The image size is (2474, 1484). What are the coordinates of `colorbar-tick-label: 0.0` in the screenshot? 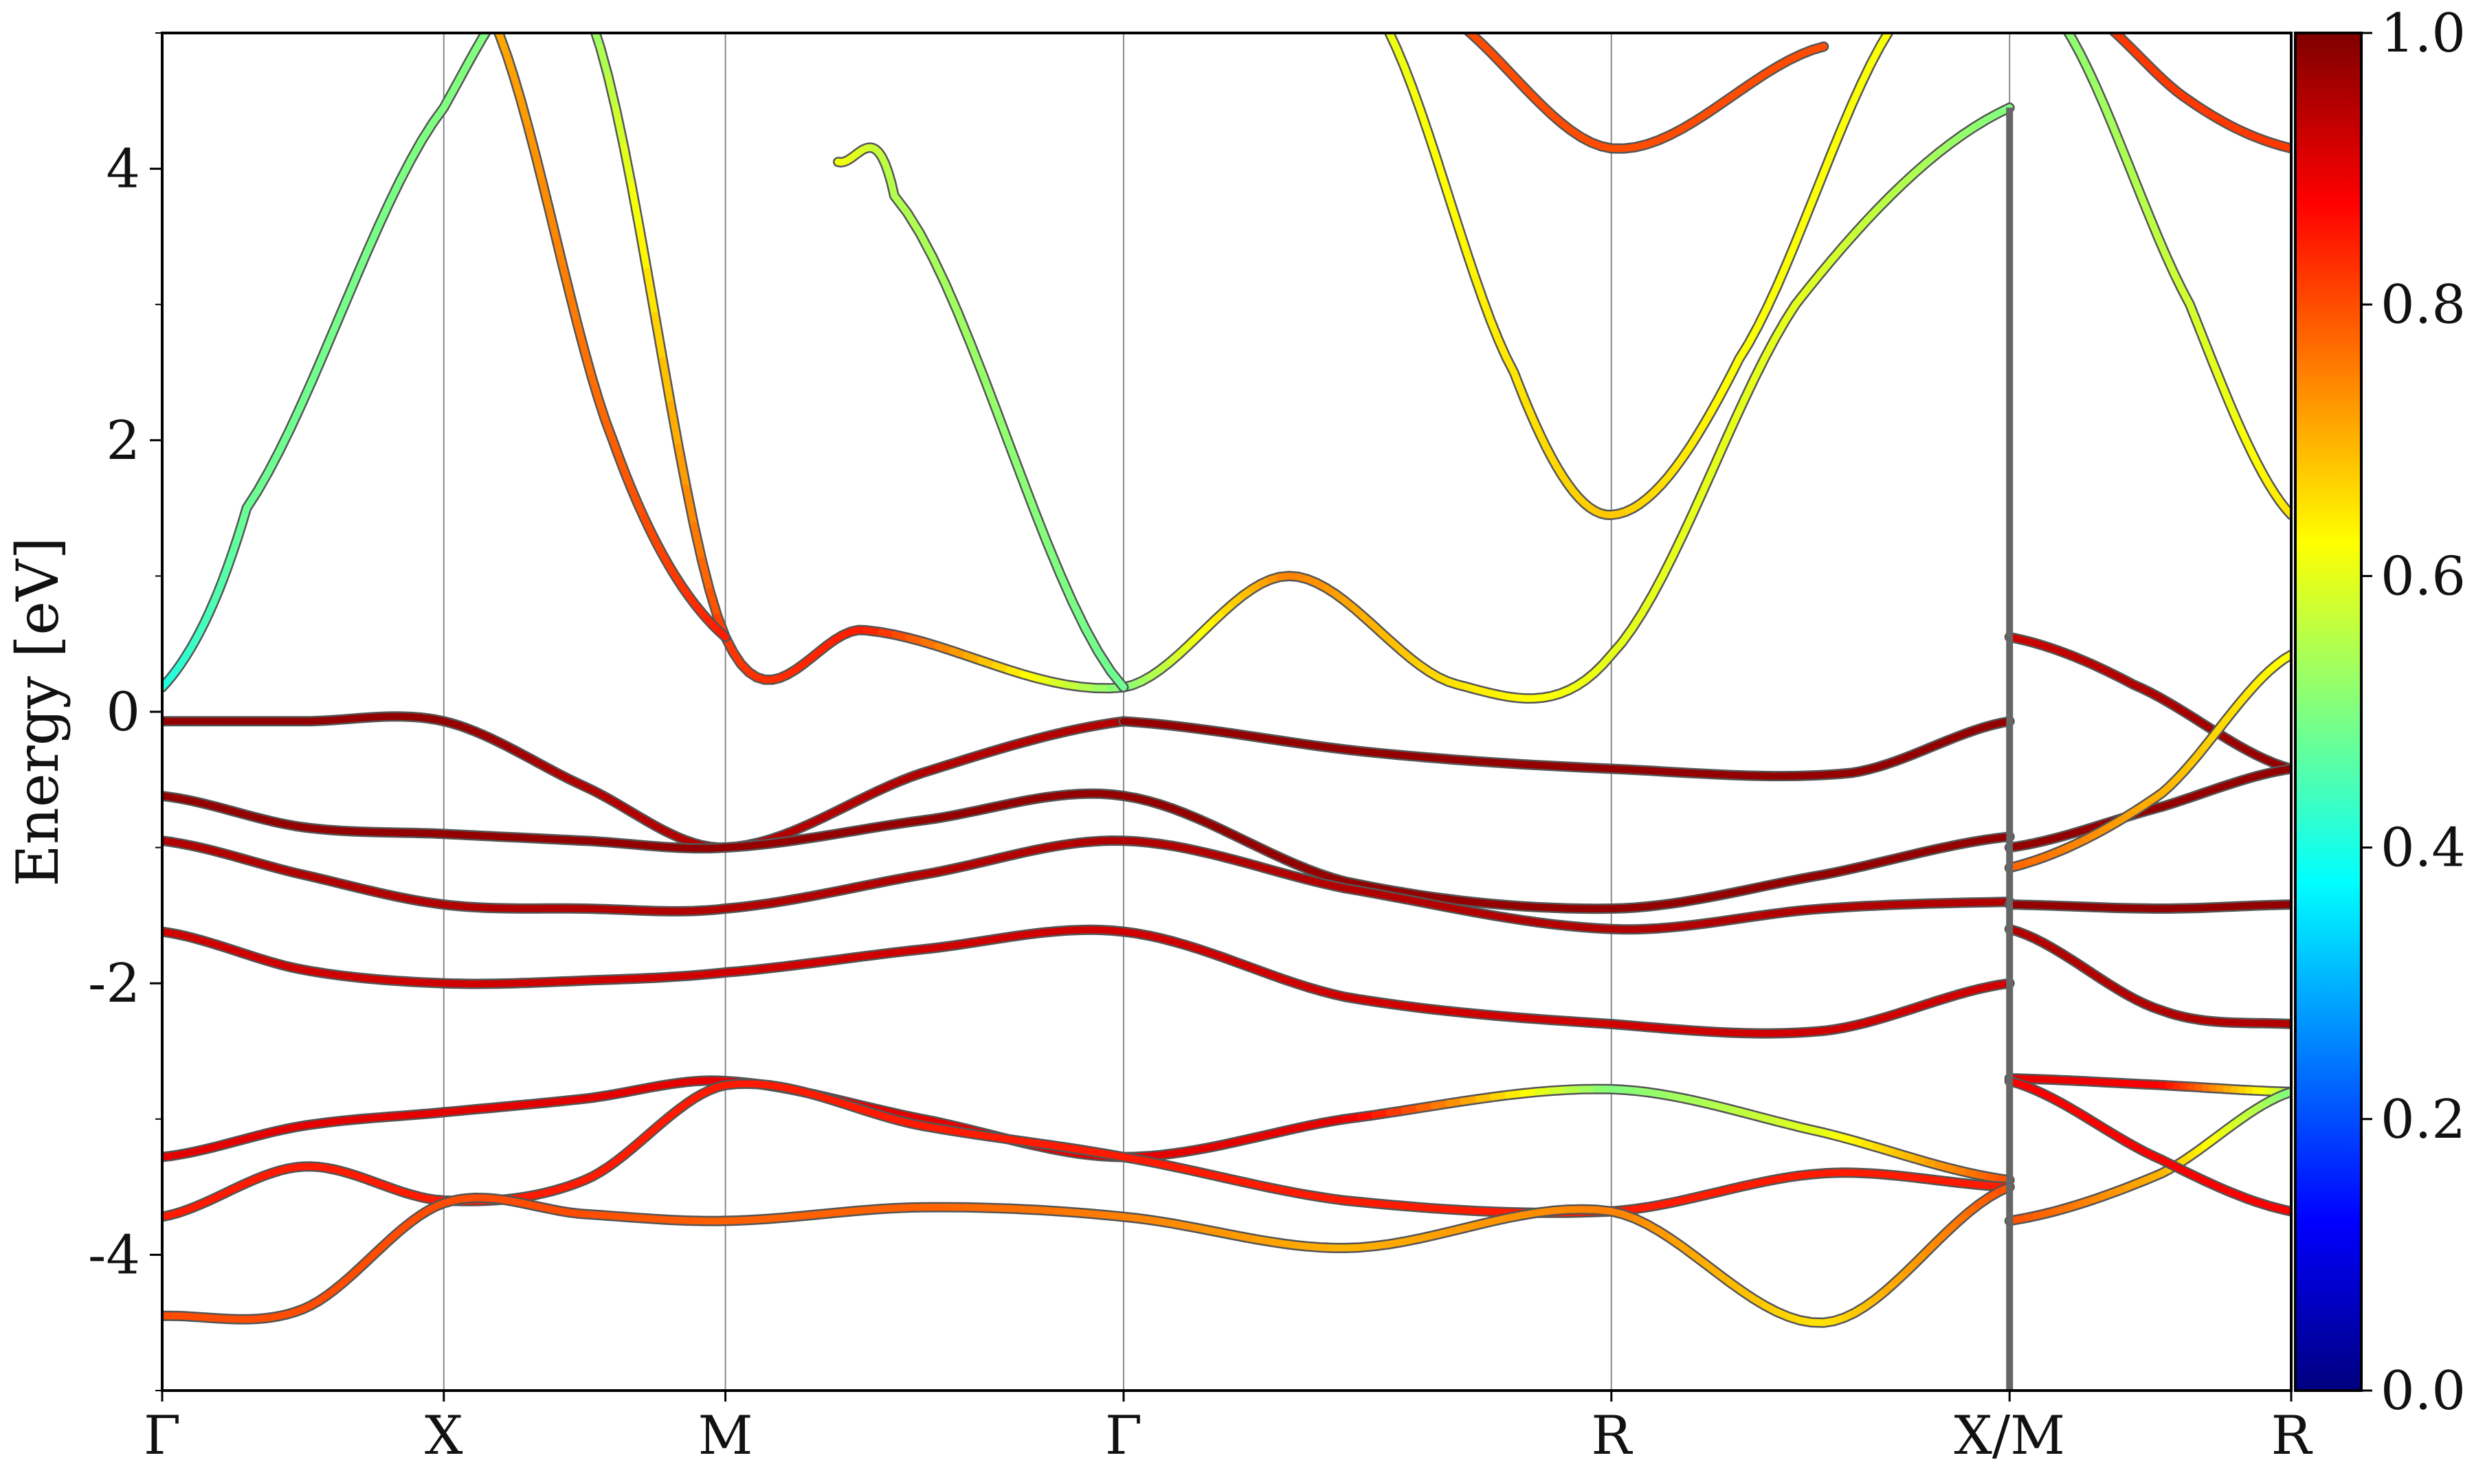 It's located at (2423, 1391).